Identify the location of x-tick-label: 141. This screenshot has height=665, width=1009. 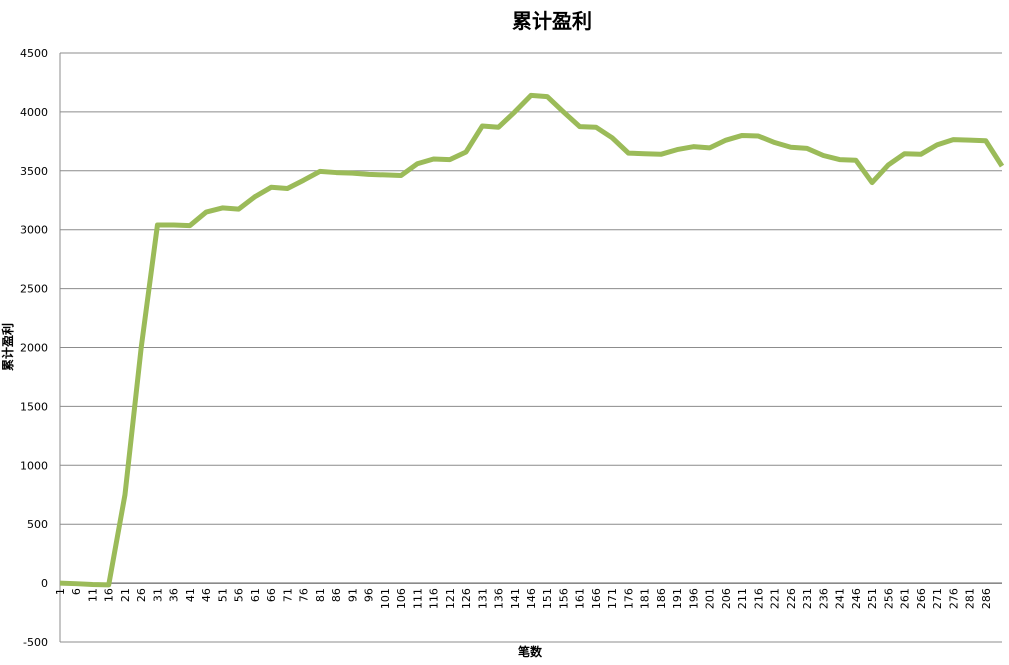
(515, 598).